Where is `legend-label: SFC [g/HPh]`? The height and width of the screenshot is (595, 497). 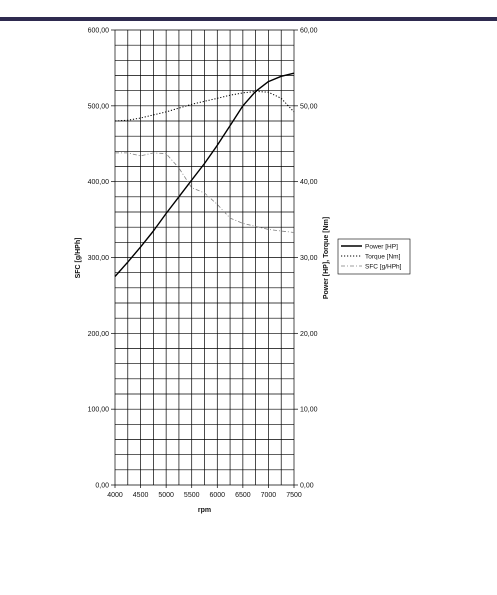
legend-label: SFC [g/HPh] is located at coordinates (383, 266).